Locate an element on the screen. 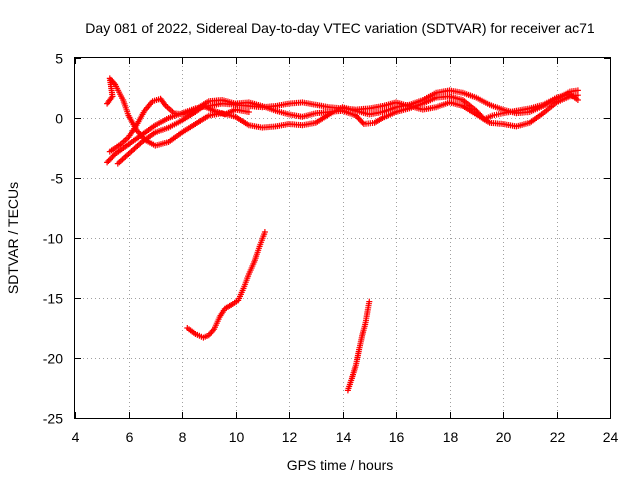 The height and width of the screenshot is (480, 640). x-tick-label: 22 is located at coordinates (558, 437).